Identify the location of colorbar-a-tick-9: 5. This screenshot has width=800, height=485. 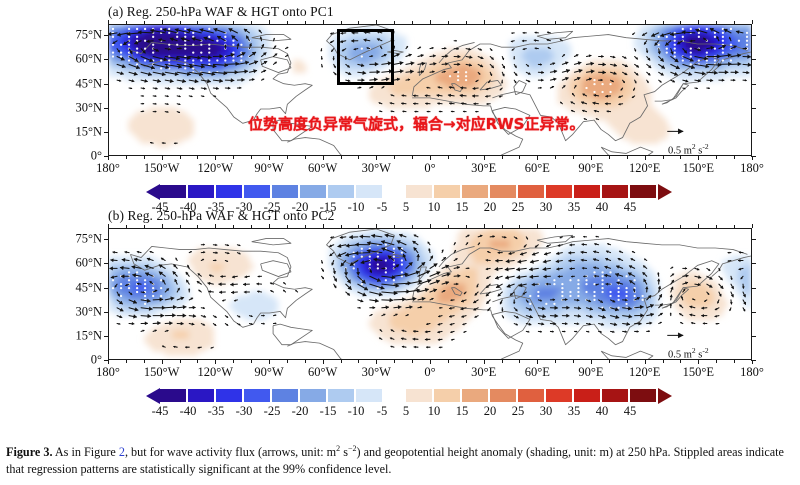
(406, 207).